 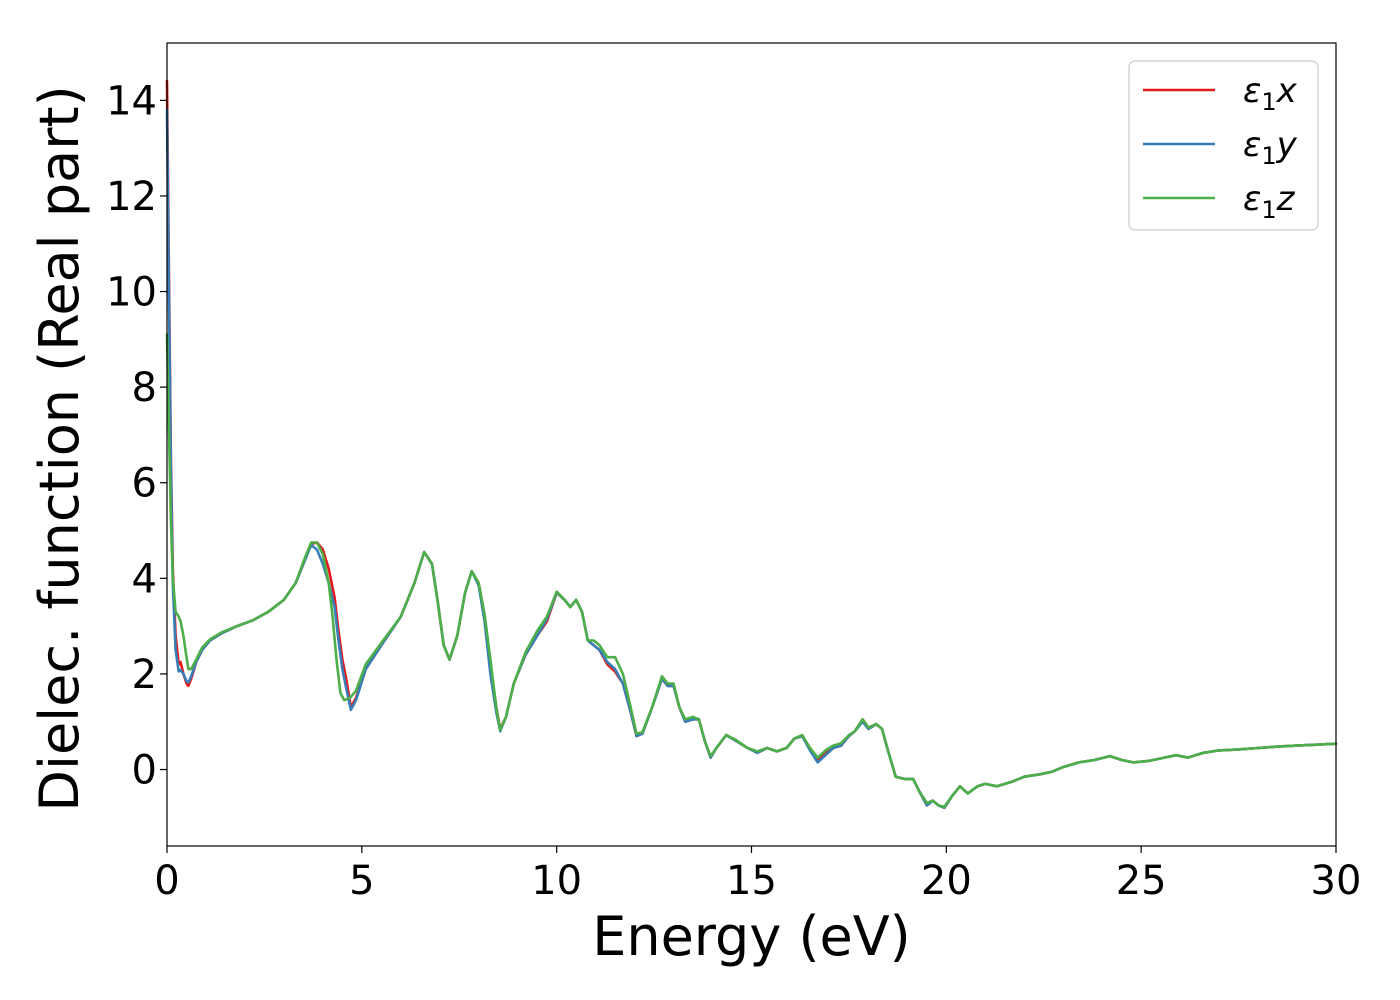 I want to click on x-tick-label: 5, so click(x=361, y=881).